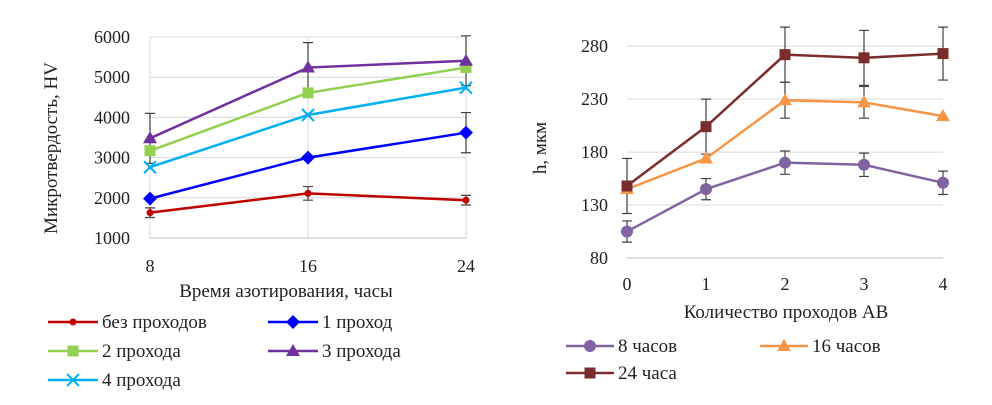 Image resolution: width=992 pixels, height=405 pixels. I want to click on legend-label: 4 прохода, so click(141, 380).